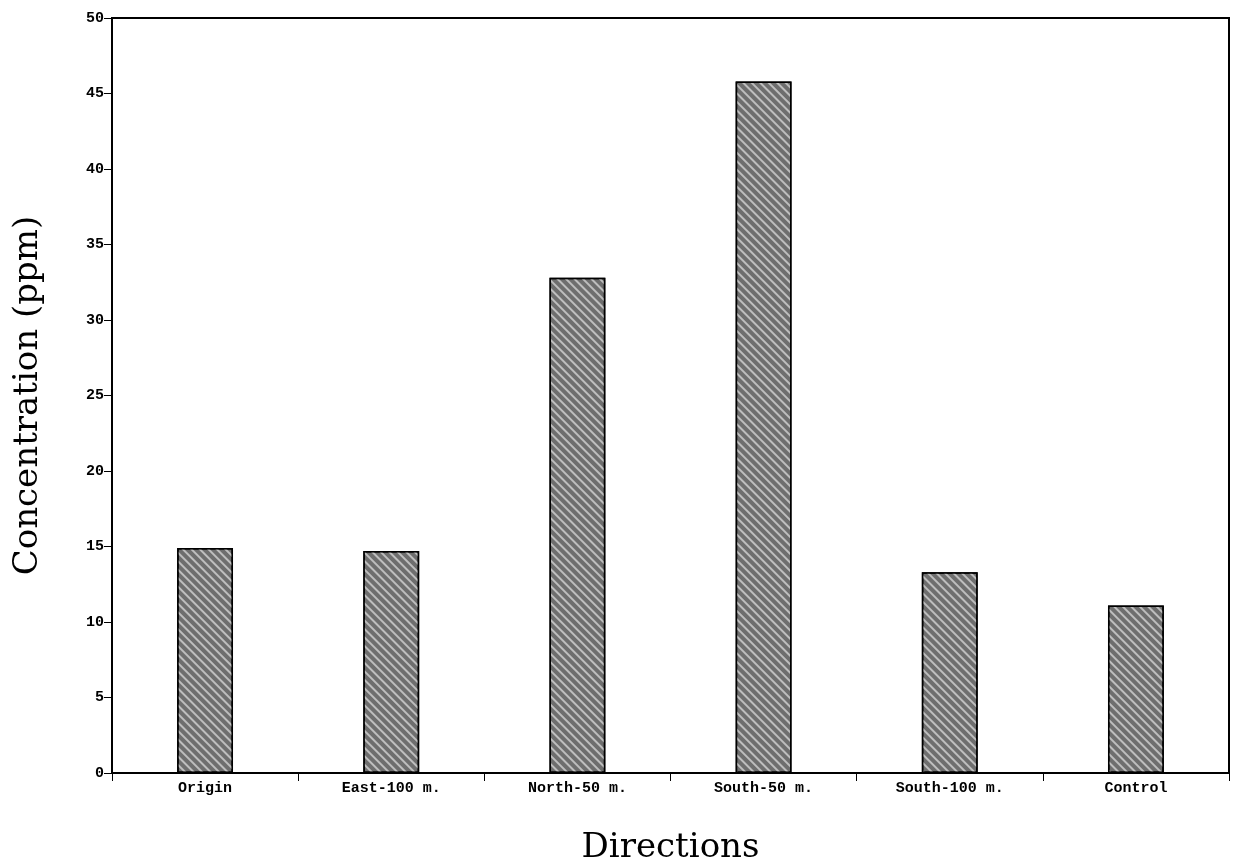  What do you see at coordinates (577, 788) in the screenshot?
I see `x-tick-label: North-50 m.` at bounding box center [577, 788].